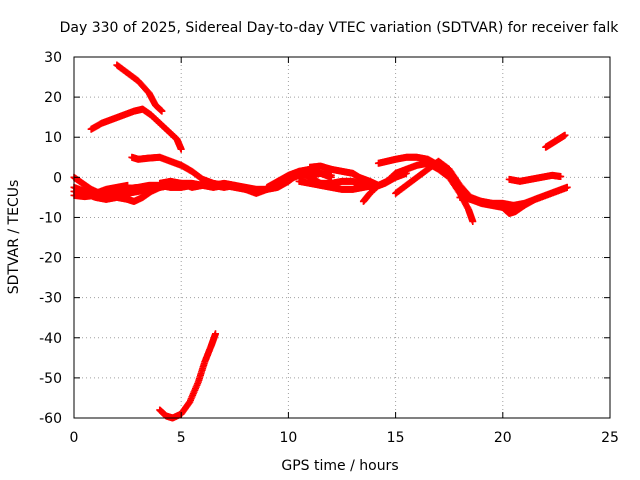 This screenshot has width=640, height=480. I want to click on x-tick-label: 25, so click(610, 438).